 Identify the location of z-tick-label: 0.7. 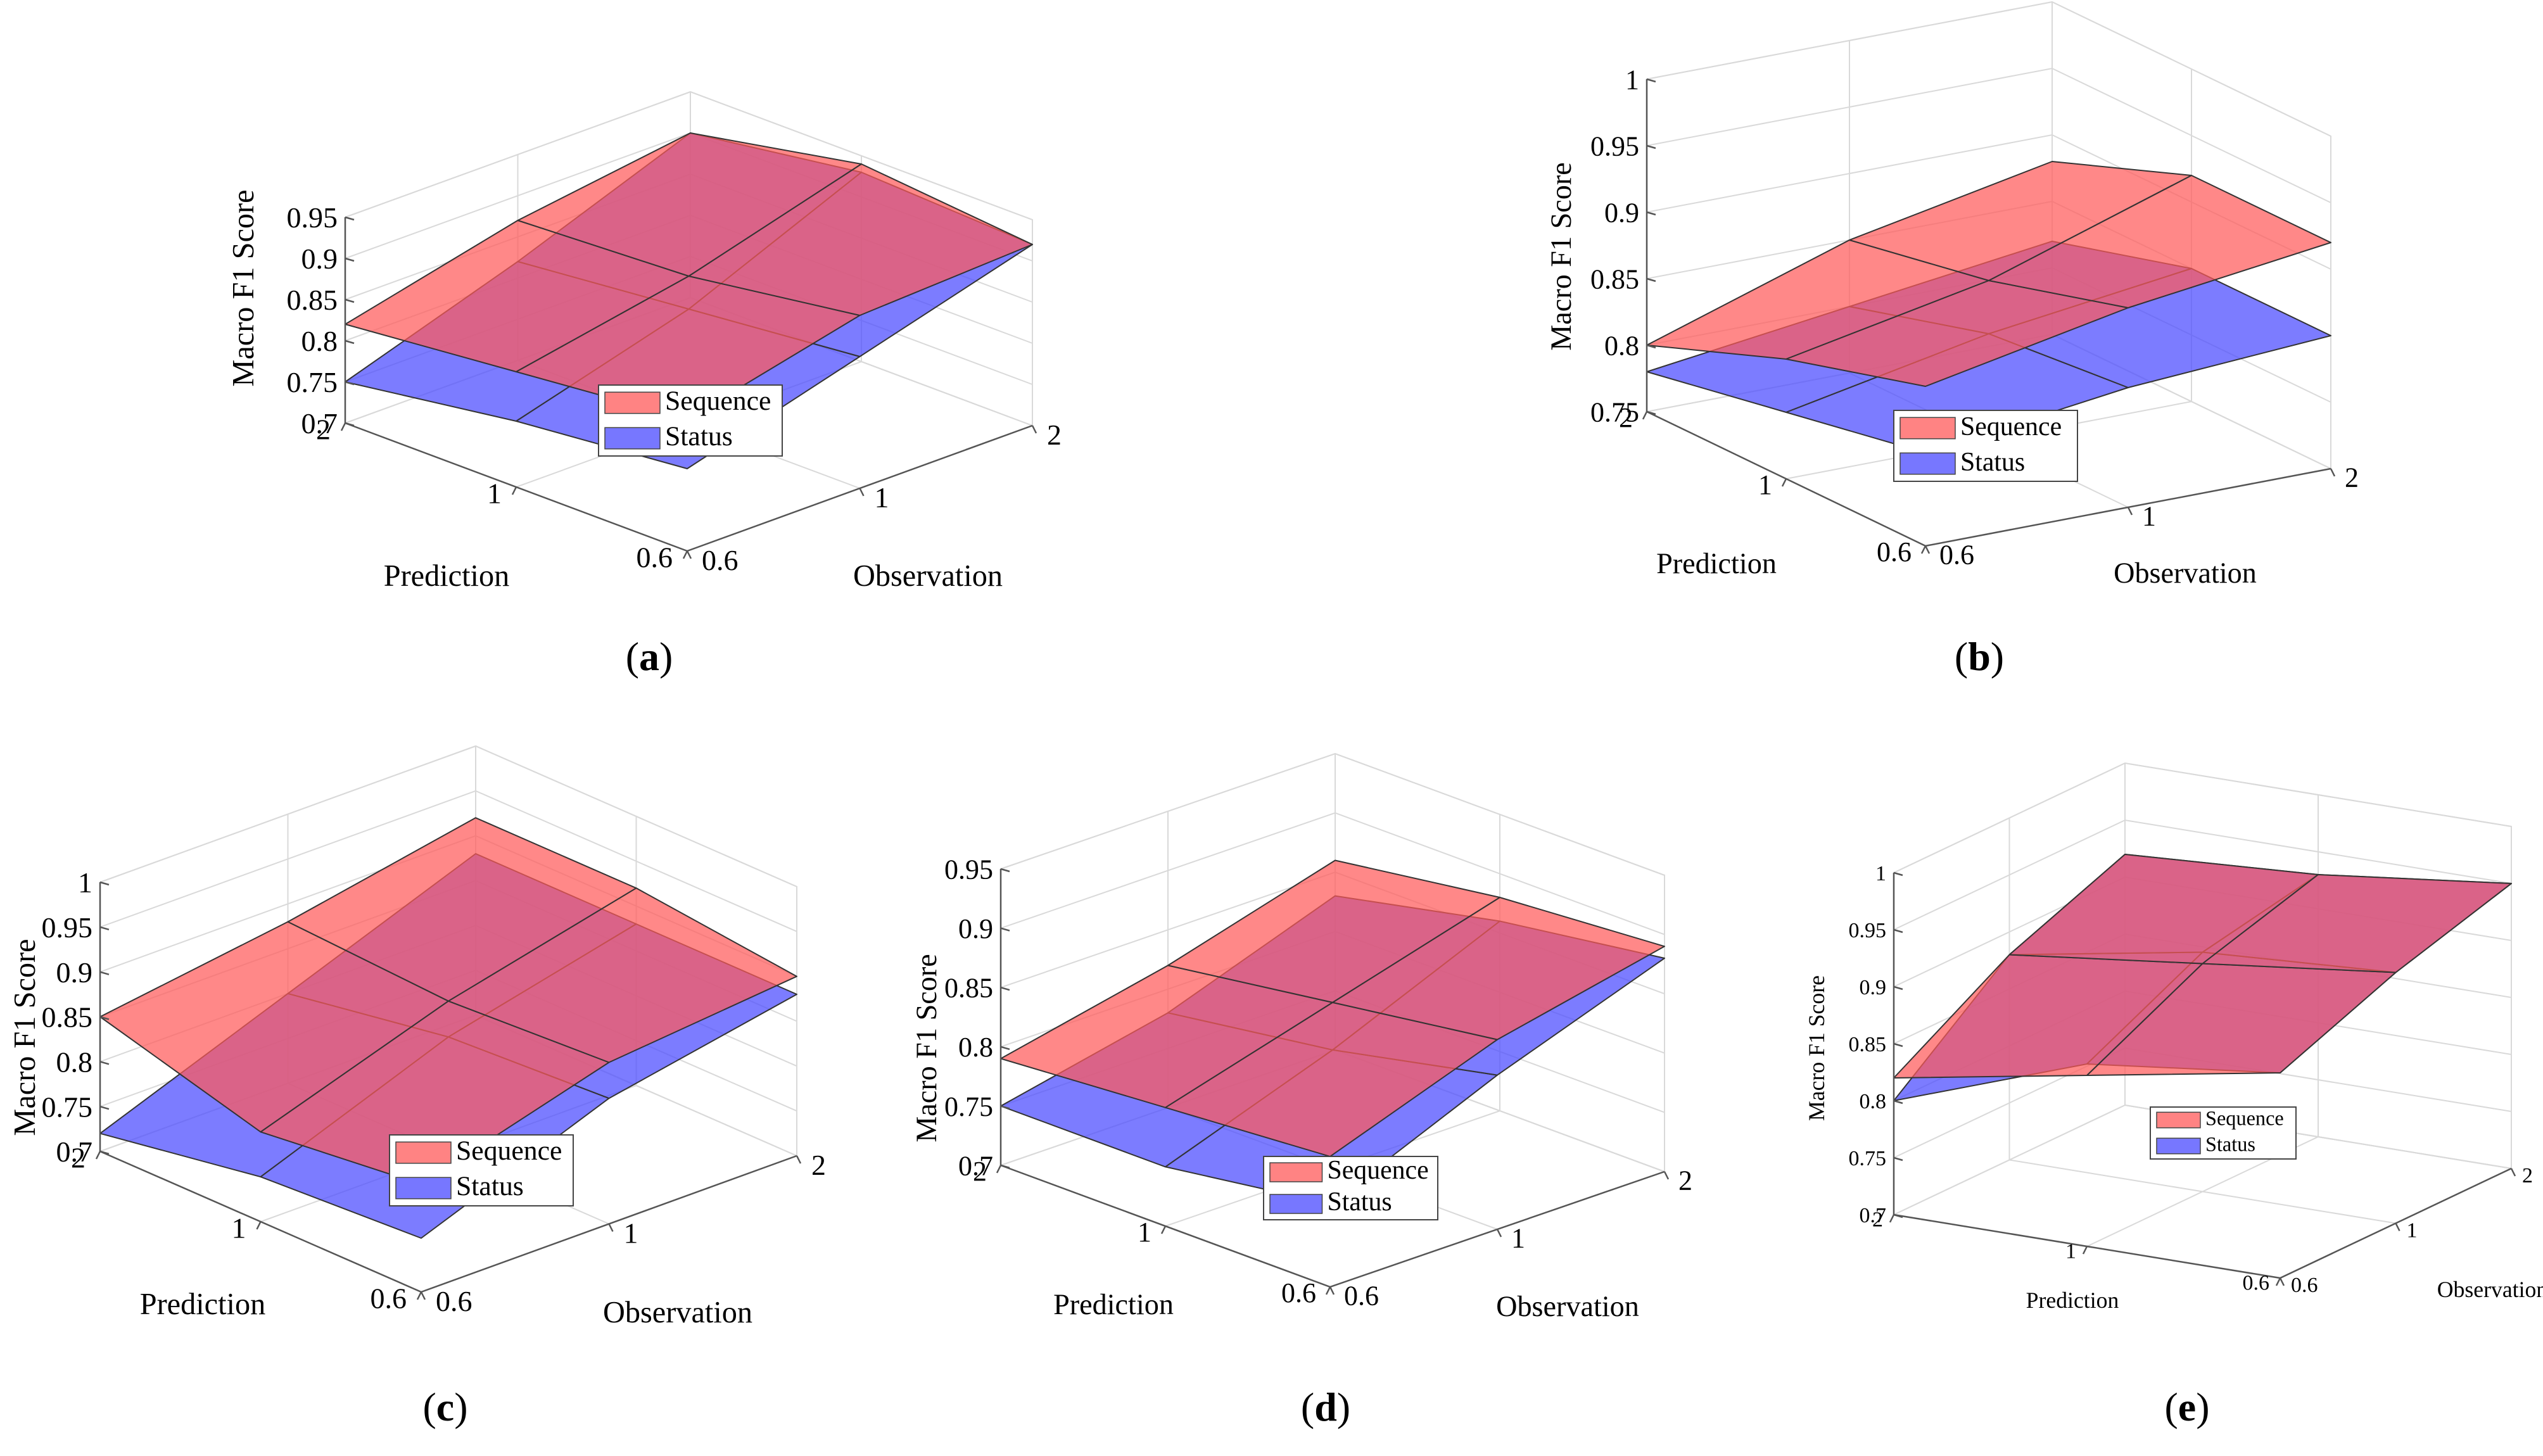
(975, 1165).